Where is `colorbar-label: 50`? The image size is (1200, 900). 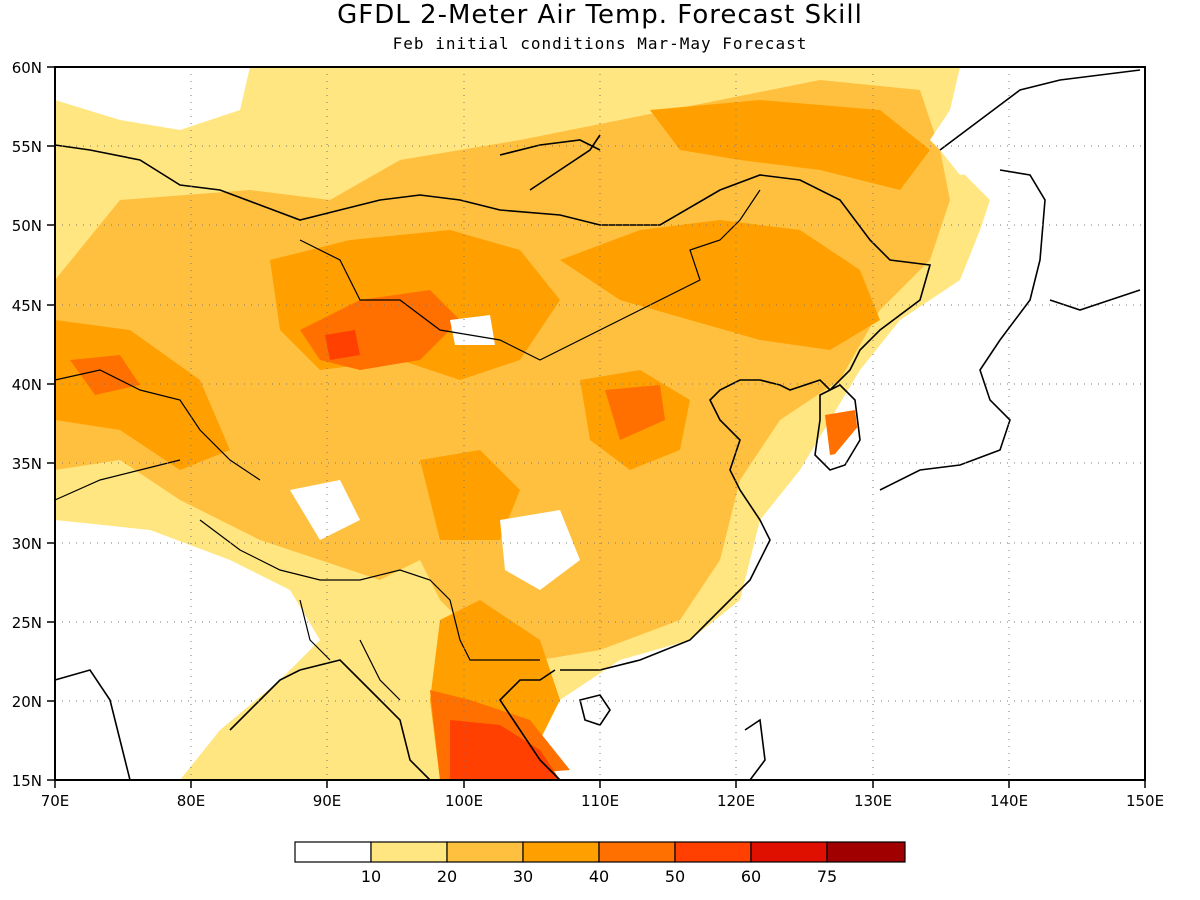 colorbar-label: 50 is located at coordinates (675, 876).